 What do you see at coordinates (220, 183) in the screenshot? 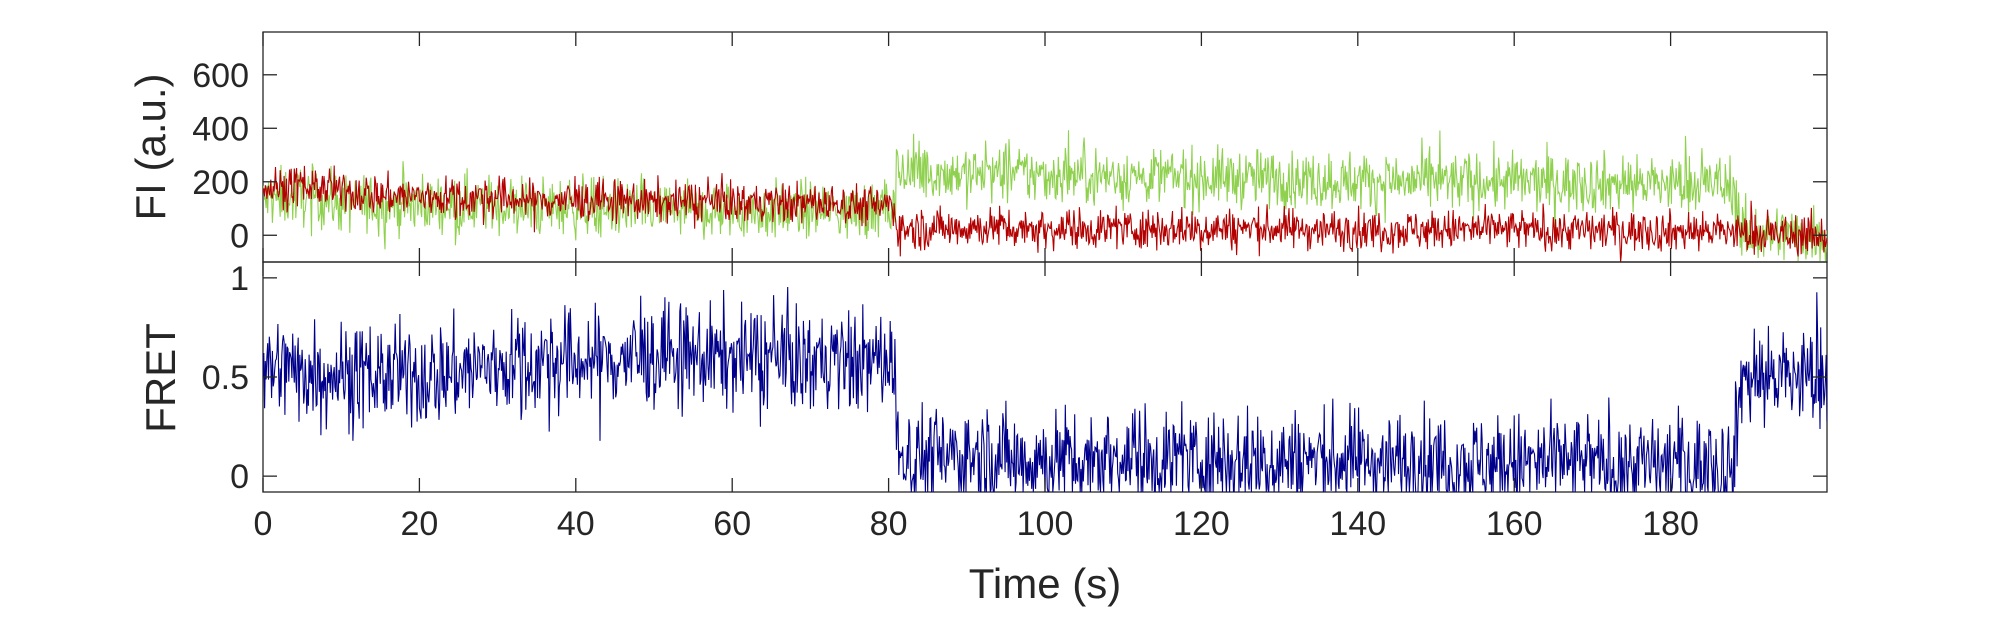
I see `y-tick-label: 200` at bounding box center [220, 183].